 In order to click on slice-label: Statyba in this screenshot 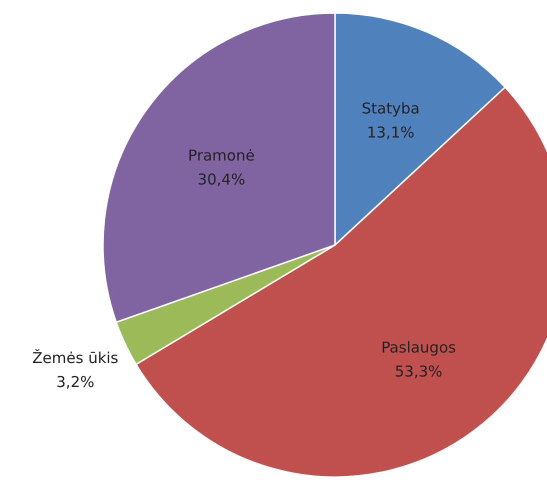, I will do `click(391, 108)`.